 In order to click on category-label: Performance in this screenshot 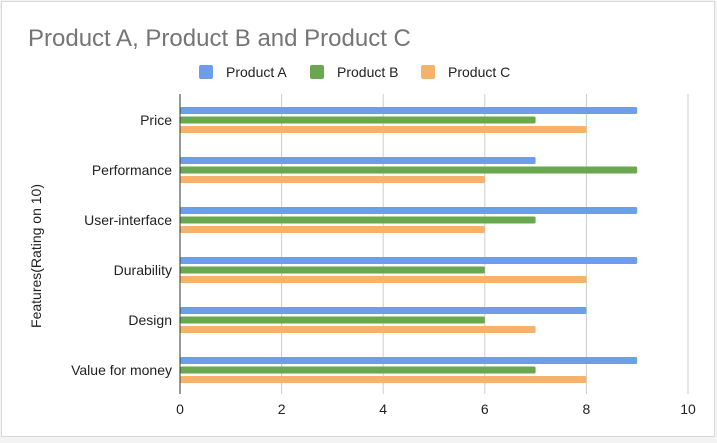, I will do `click(132, 170)`.